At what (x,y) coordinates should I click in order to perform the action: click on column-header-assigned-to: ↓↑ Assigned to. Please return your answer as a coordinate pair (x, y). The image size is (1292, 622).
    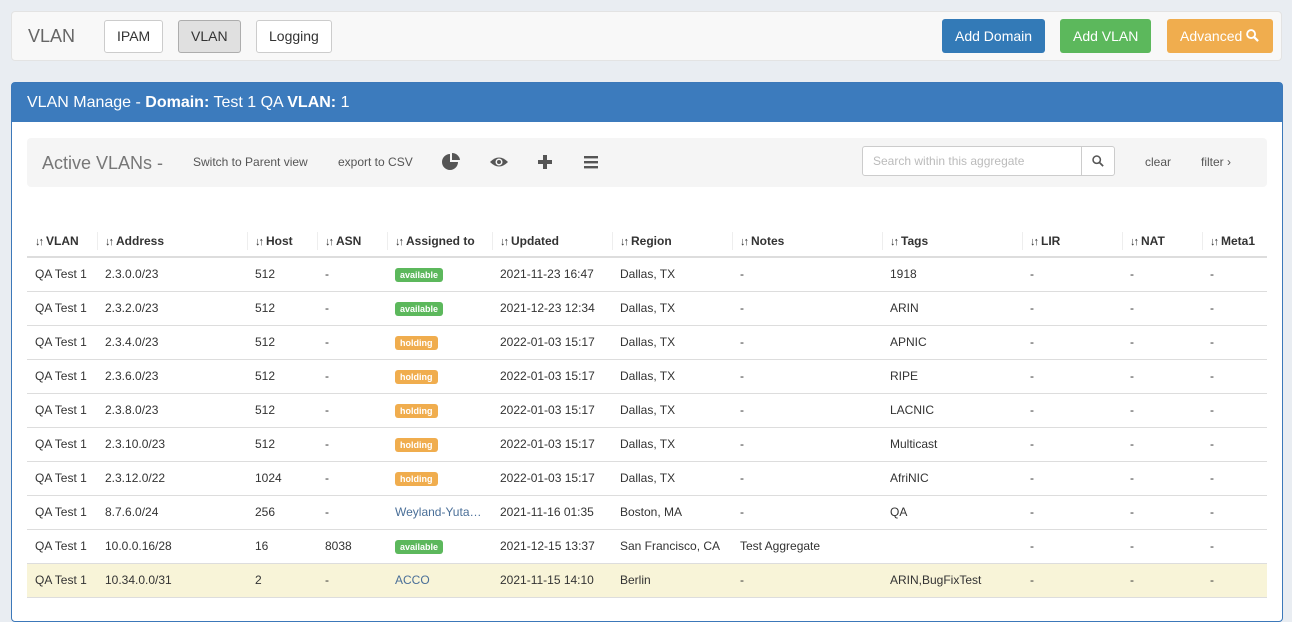
    Looking at the image, I should click on (439, 242).